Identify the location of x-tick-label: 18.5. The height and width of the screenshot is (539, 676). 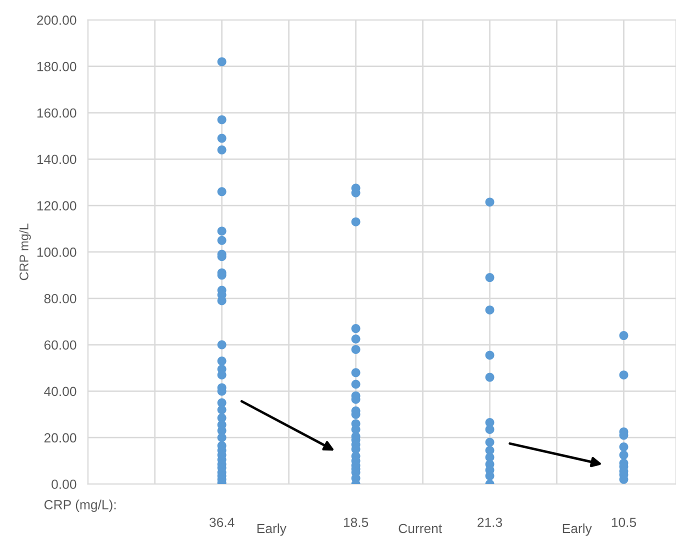
(356, 523).